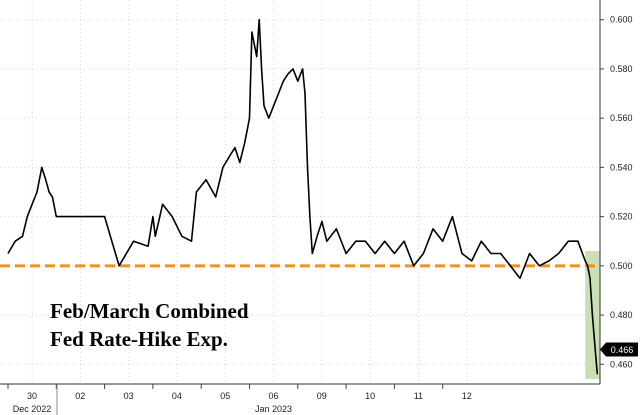 The image size is (640, 415). I want to click on x-subtick-label: Jan 2023, so click(273, 409).